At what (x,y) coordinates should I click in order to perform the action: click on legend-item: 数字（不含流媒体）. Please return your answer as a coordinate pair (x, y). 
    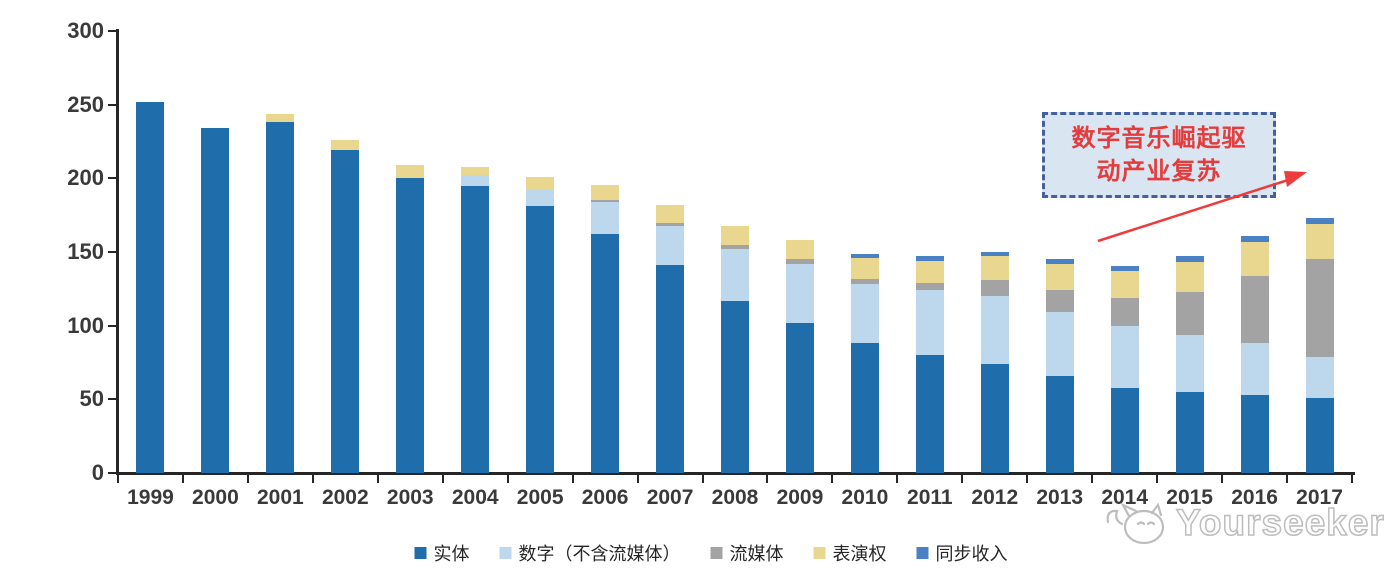
    Looking at the image, I should click on (590, 553).